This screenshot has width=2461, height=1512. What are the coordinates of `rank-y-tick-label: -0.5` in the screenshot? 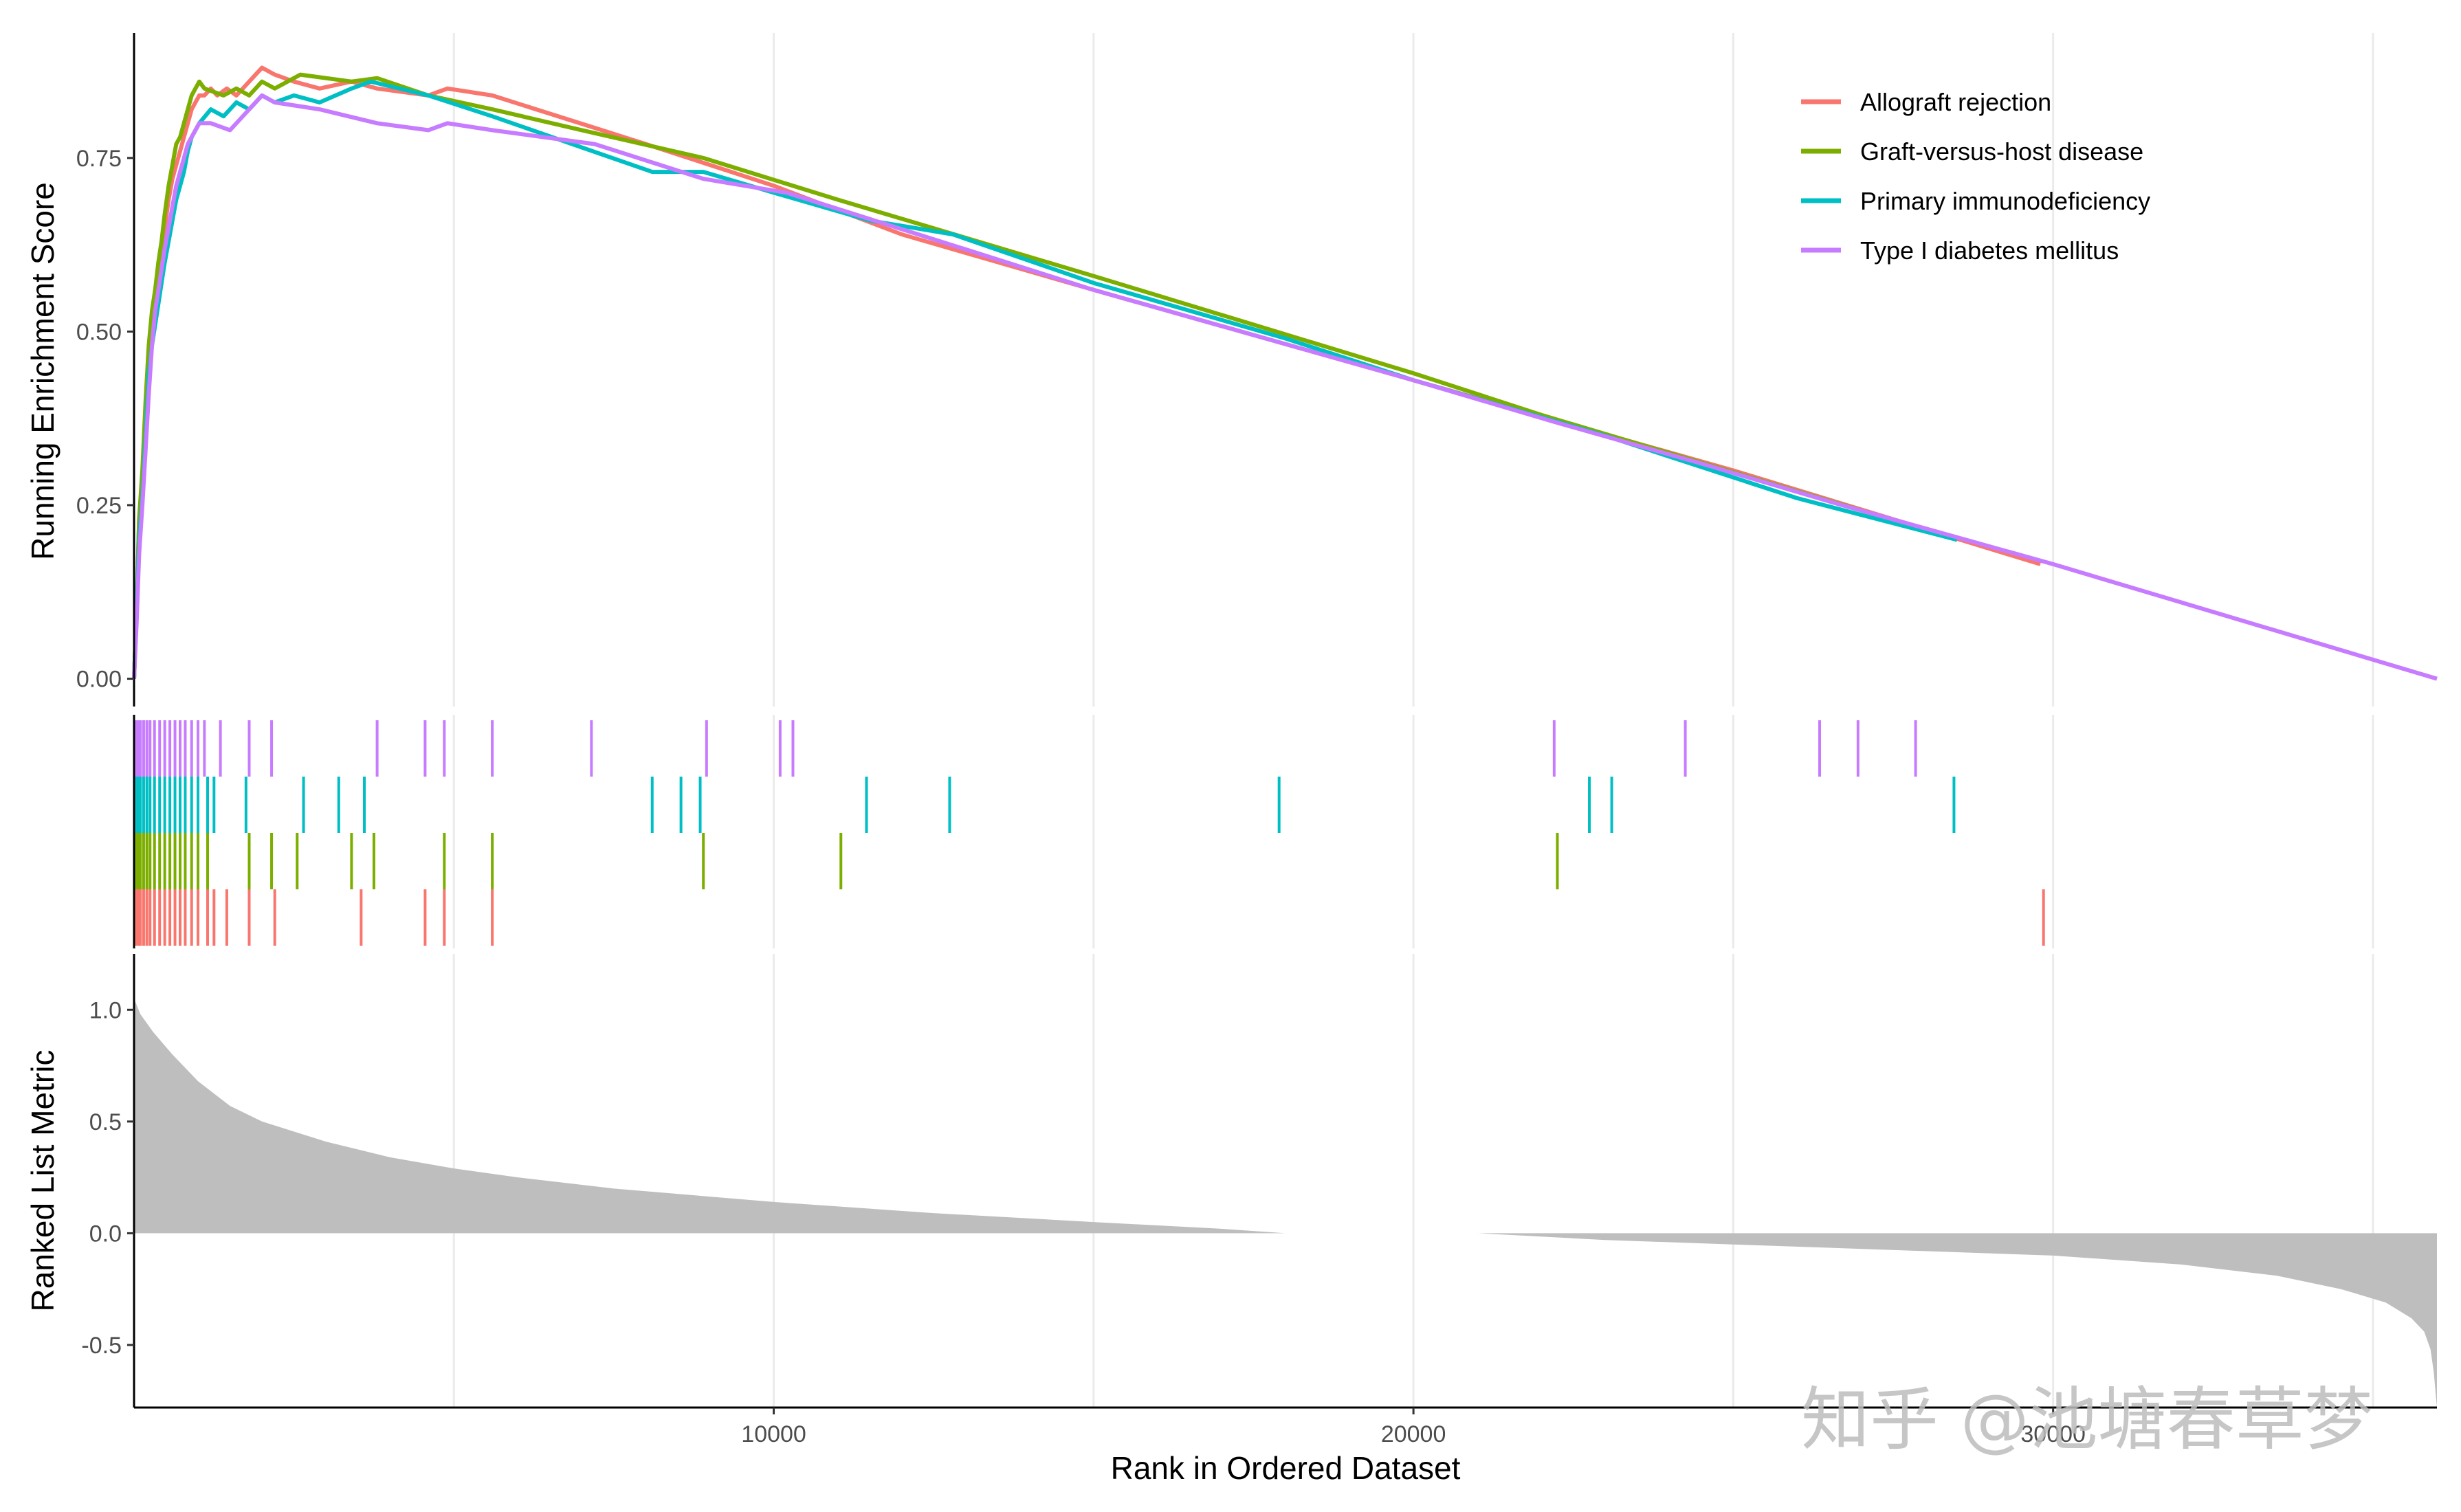 It's located at (101, 1346).